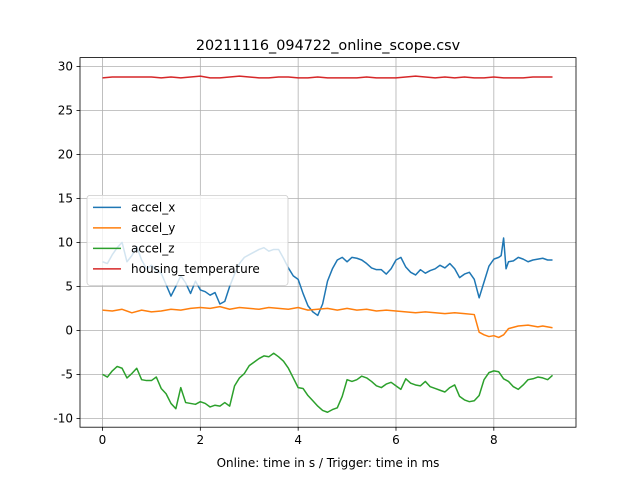 The height and width of the screenshot is (480, 640). What do you see at coordinates (65, 67) in the screenshot?
I see `y-tick-label: 30` at bounding box center [65, 67].